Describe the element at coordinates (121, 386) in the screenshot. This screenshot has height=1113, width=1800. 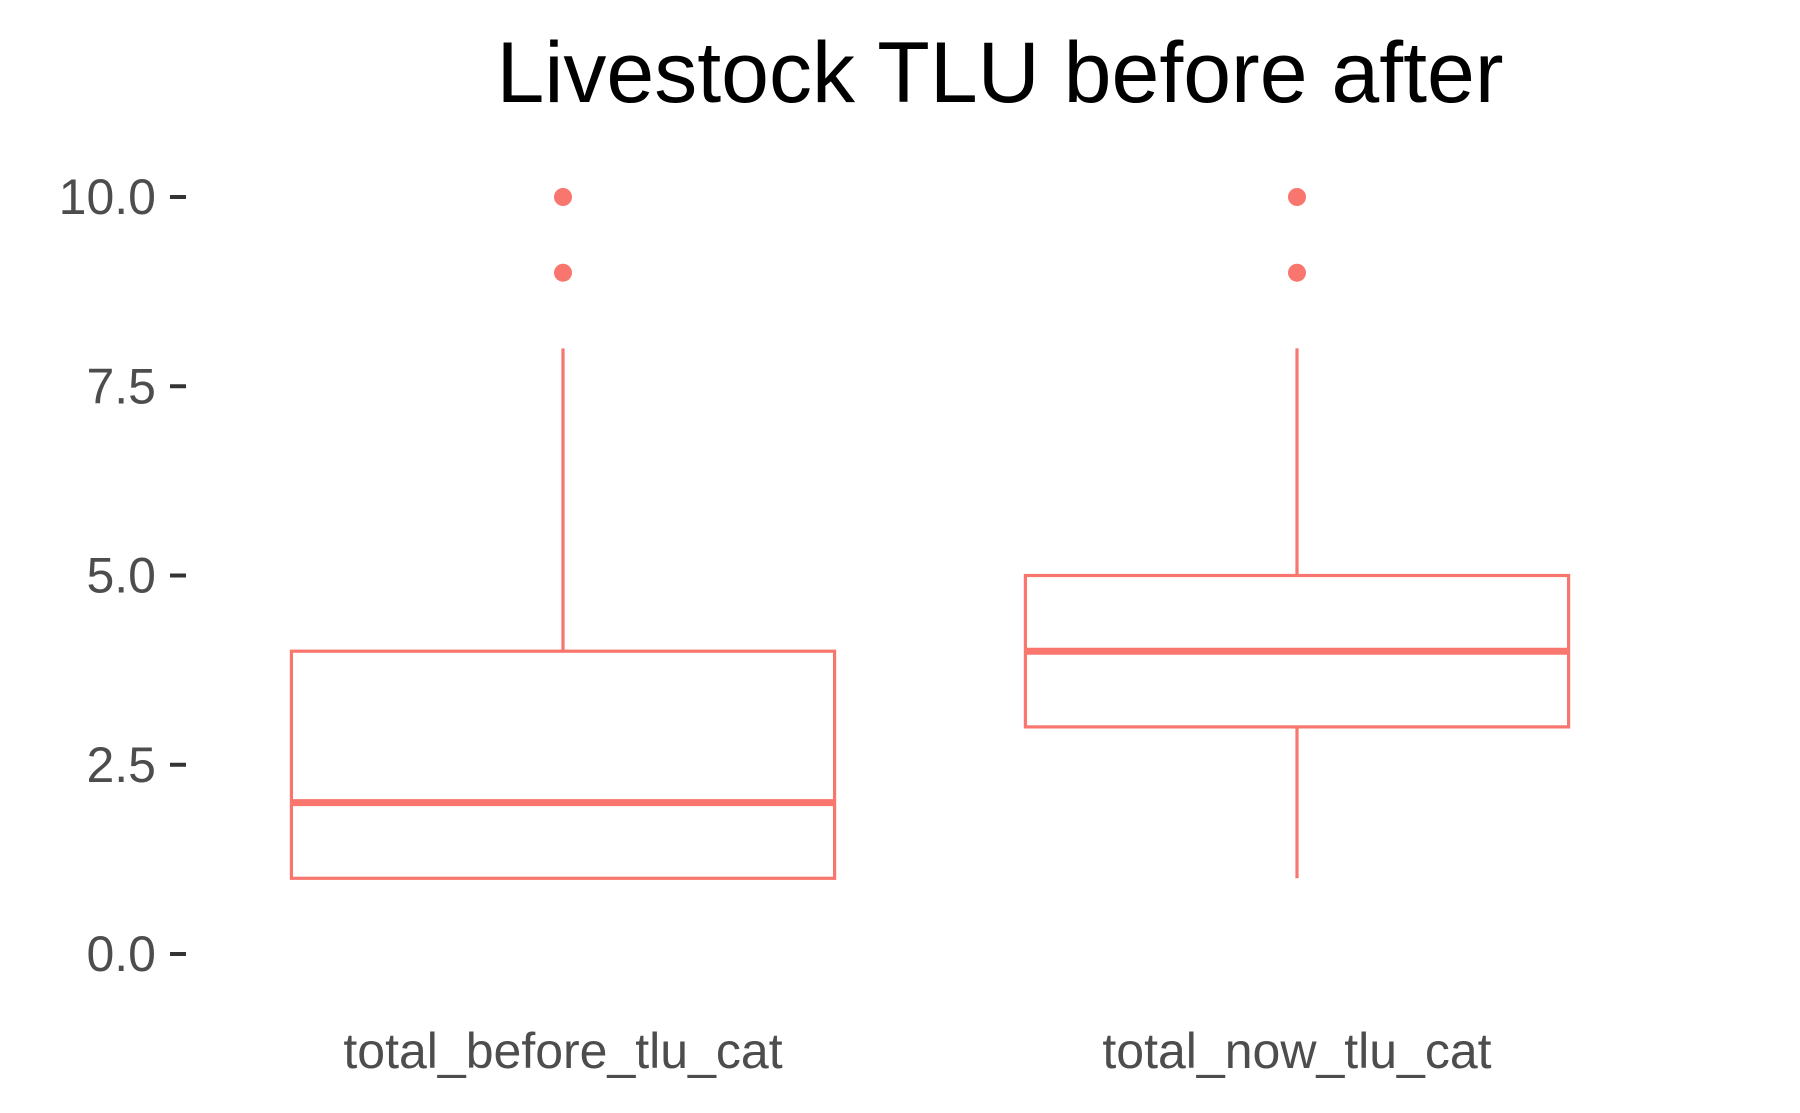
I see `y-tick-label: 7.5` at that location.